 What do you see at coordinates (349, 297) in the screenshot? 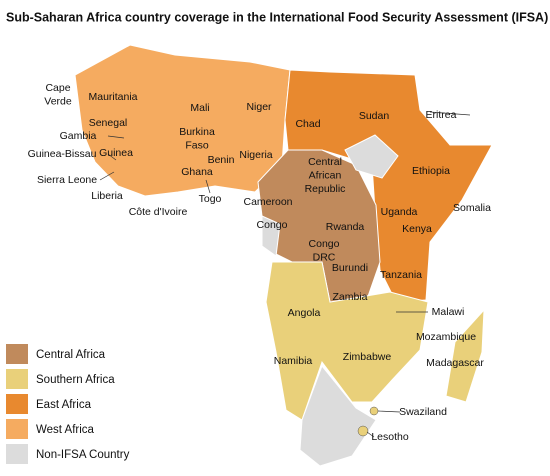
I see `country-label: Zambia` at bounding box center [349, 297].